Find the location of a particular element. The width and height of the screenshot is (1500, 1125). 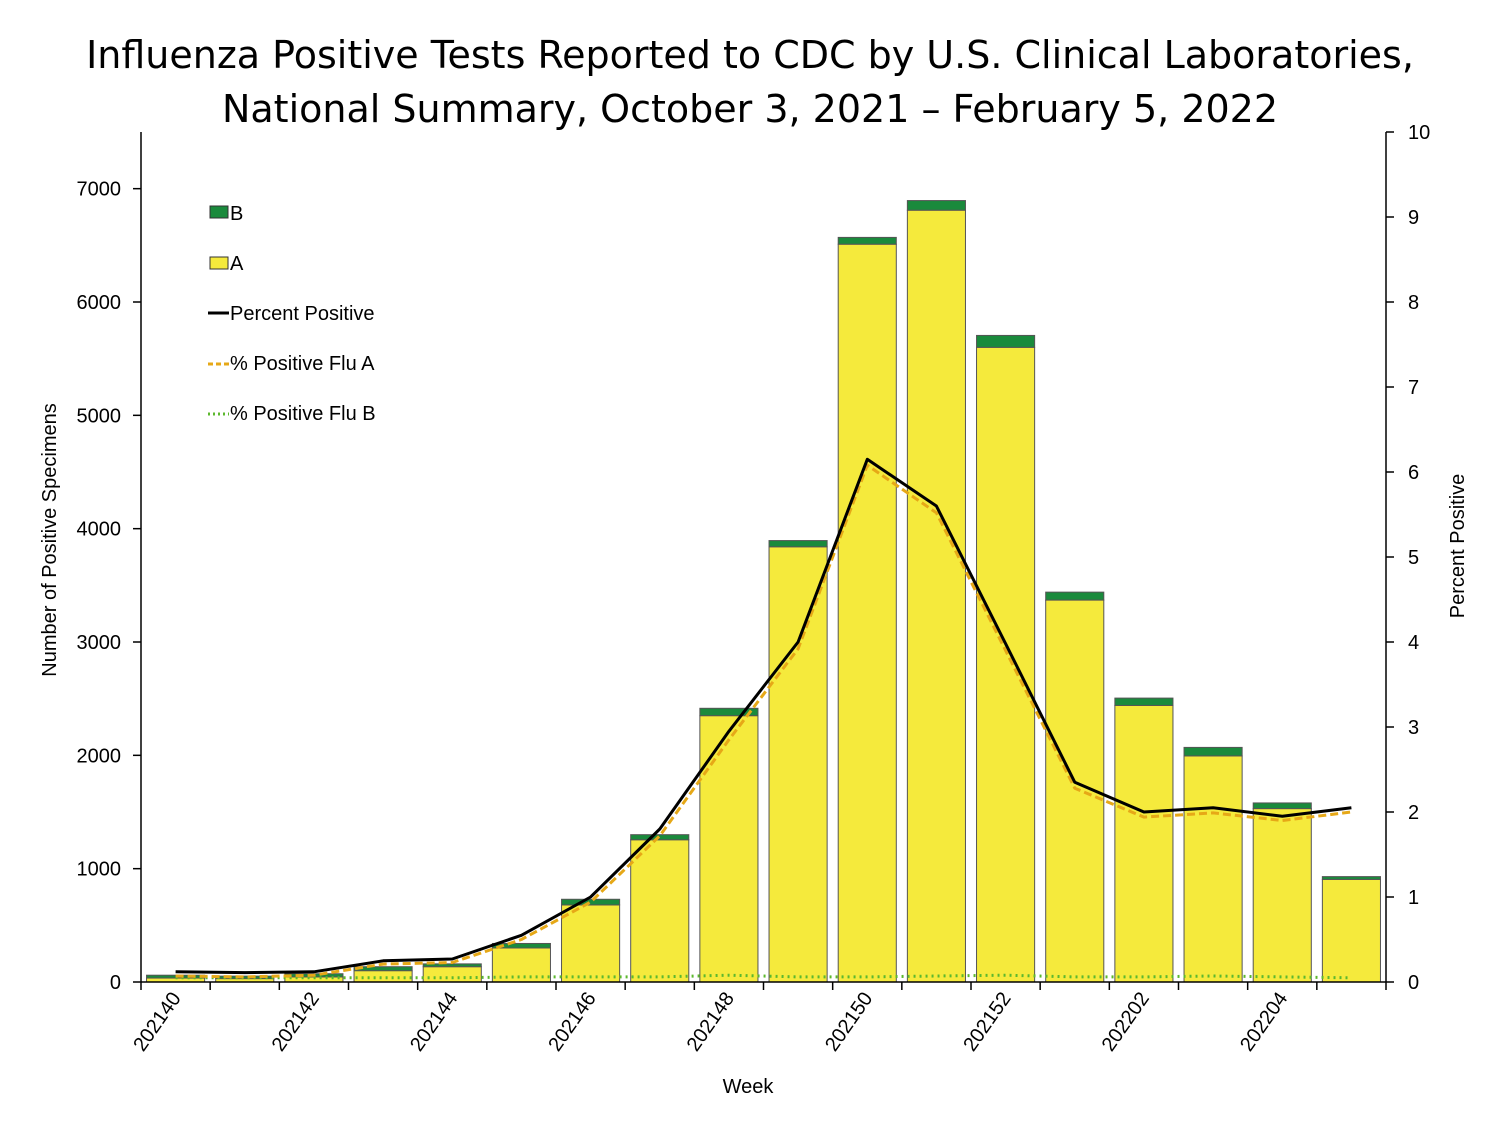

y-tick-label-6000: 6000 is located at coordinates (99, 303).